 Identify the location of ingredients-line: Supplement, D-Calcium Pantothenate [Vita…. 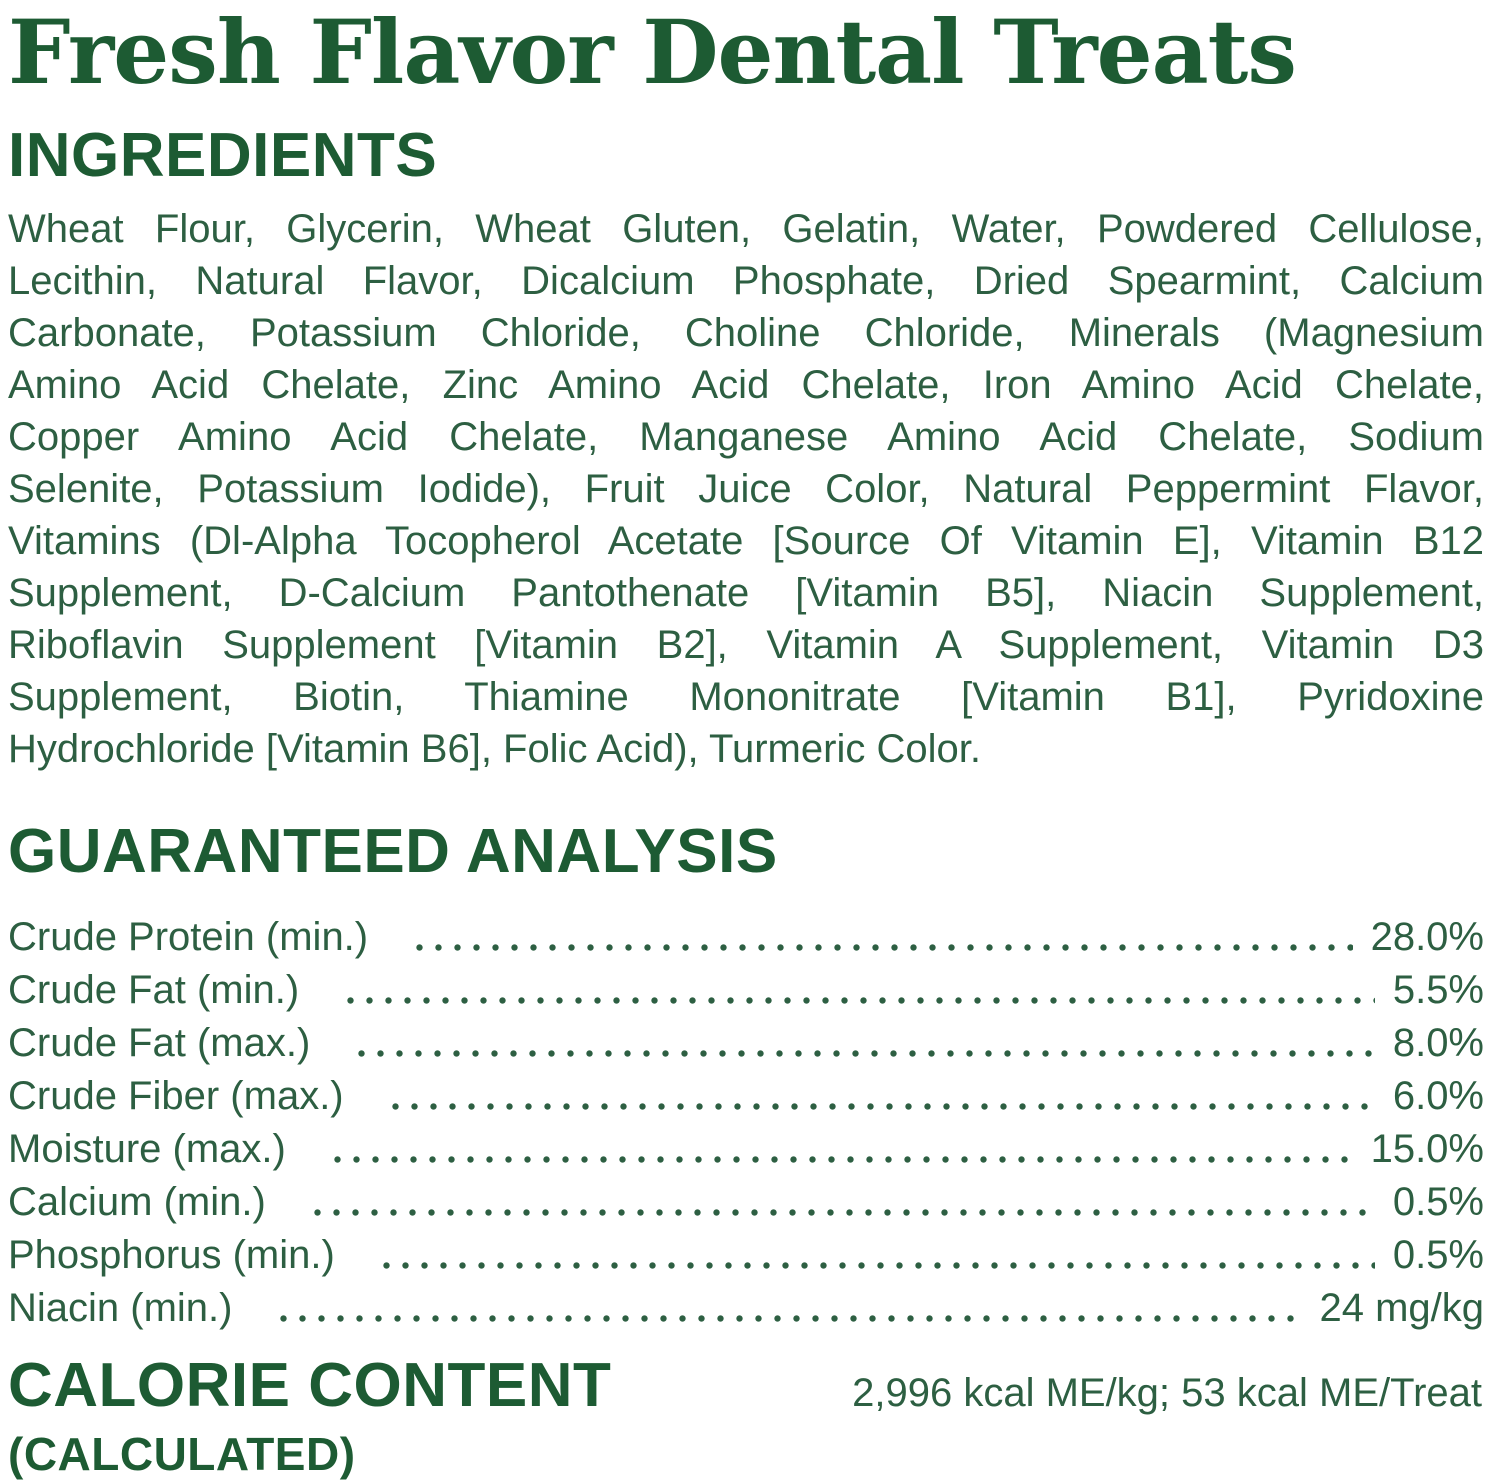
(746, 593).